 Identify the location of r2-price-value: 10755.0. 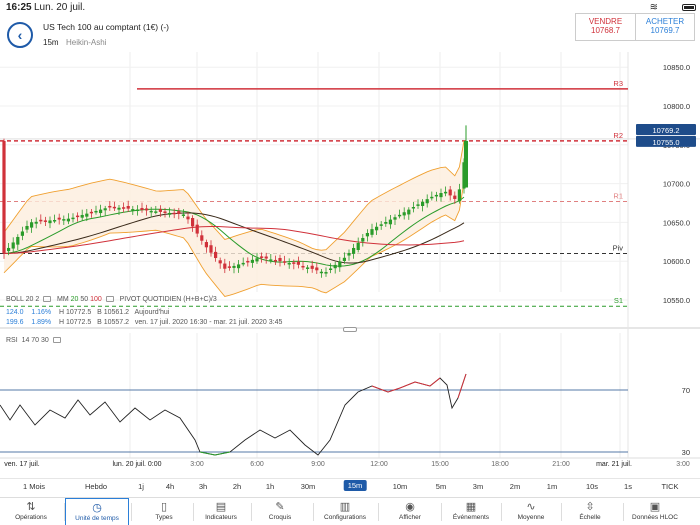
(665, 142).